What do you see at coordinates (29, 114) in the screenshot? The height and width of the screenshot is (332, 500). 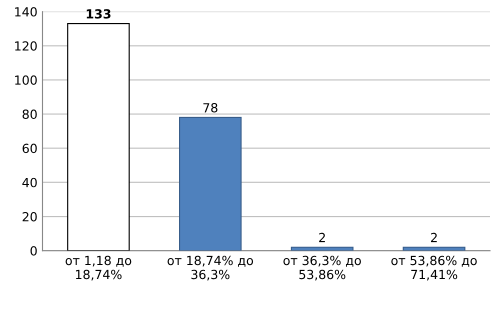 I see `y-tick-label: 80` at bounding box center [29, 114].